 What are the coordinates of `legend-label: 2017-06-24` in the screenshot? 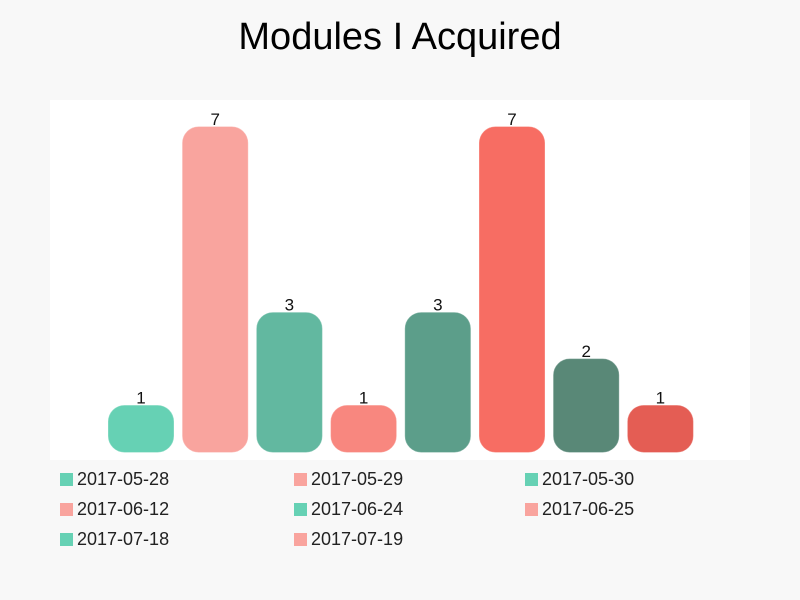 It's located at (357, 509).